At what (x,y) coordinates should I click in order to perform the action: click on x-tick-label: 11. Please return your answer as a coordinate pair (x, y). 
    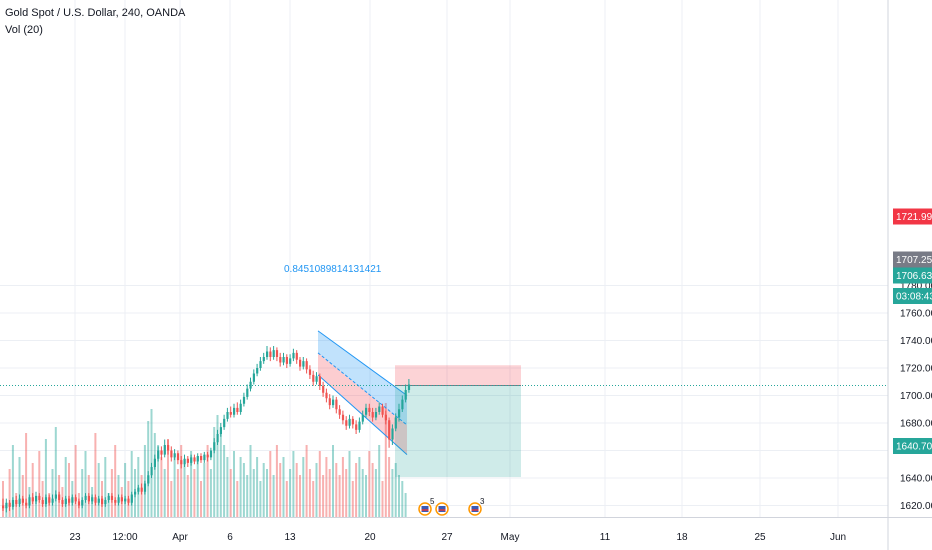
    Looking at the image, I should click on (605, 537).